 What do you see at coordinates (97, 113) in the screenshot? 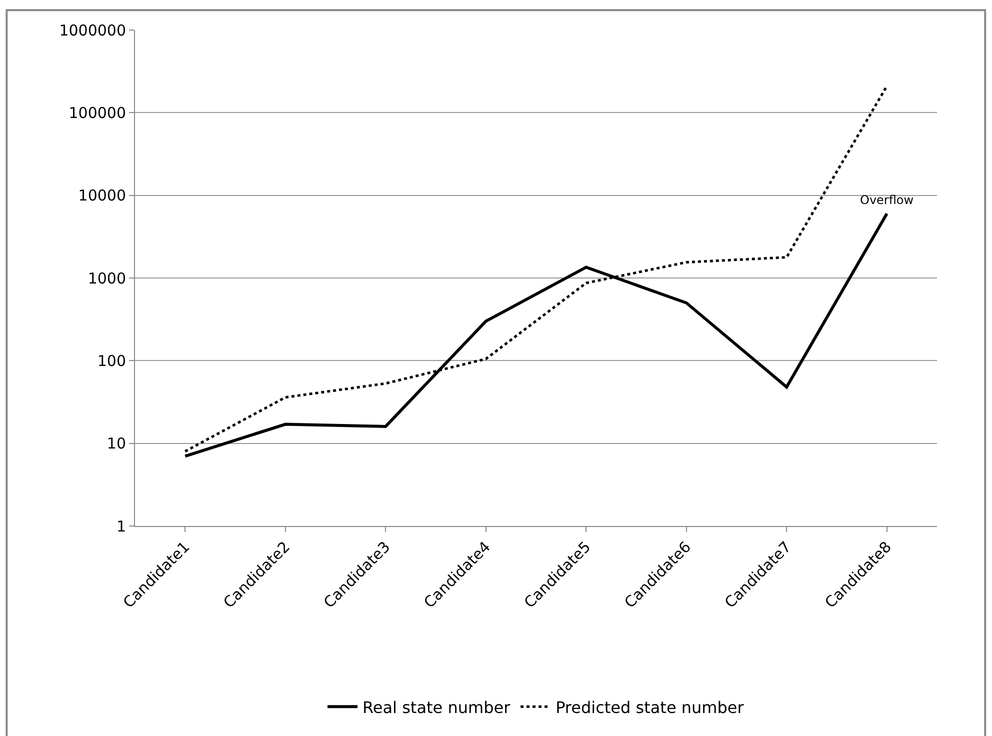
I see `y-tick-label: 100000` at bounding box center [97, 113].